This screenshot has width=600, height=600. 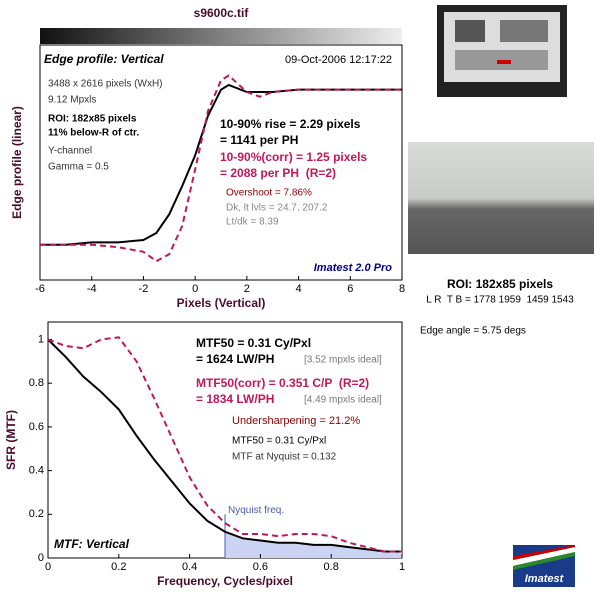 I want to click on nyquist-label: Nyquist freq., so click(x=256, y=510).